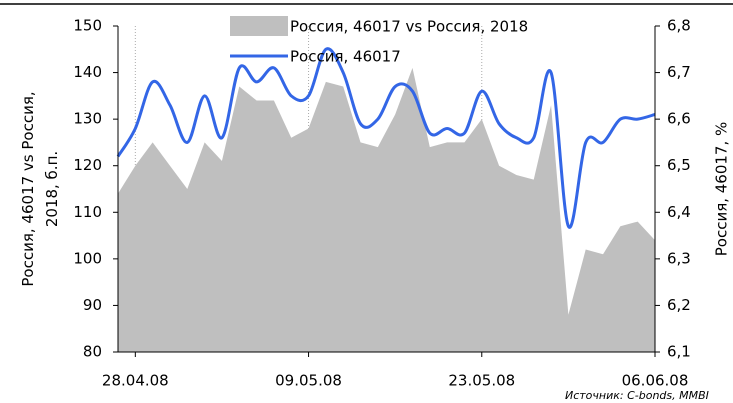  What do you see at coordinates (259, 26) in the screenshot?
I see `legend-swatch` at bounding box center [259, 26].